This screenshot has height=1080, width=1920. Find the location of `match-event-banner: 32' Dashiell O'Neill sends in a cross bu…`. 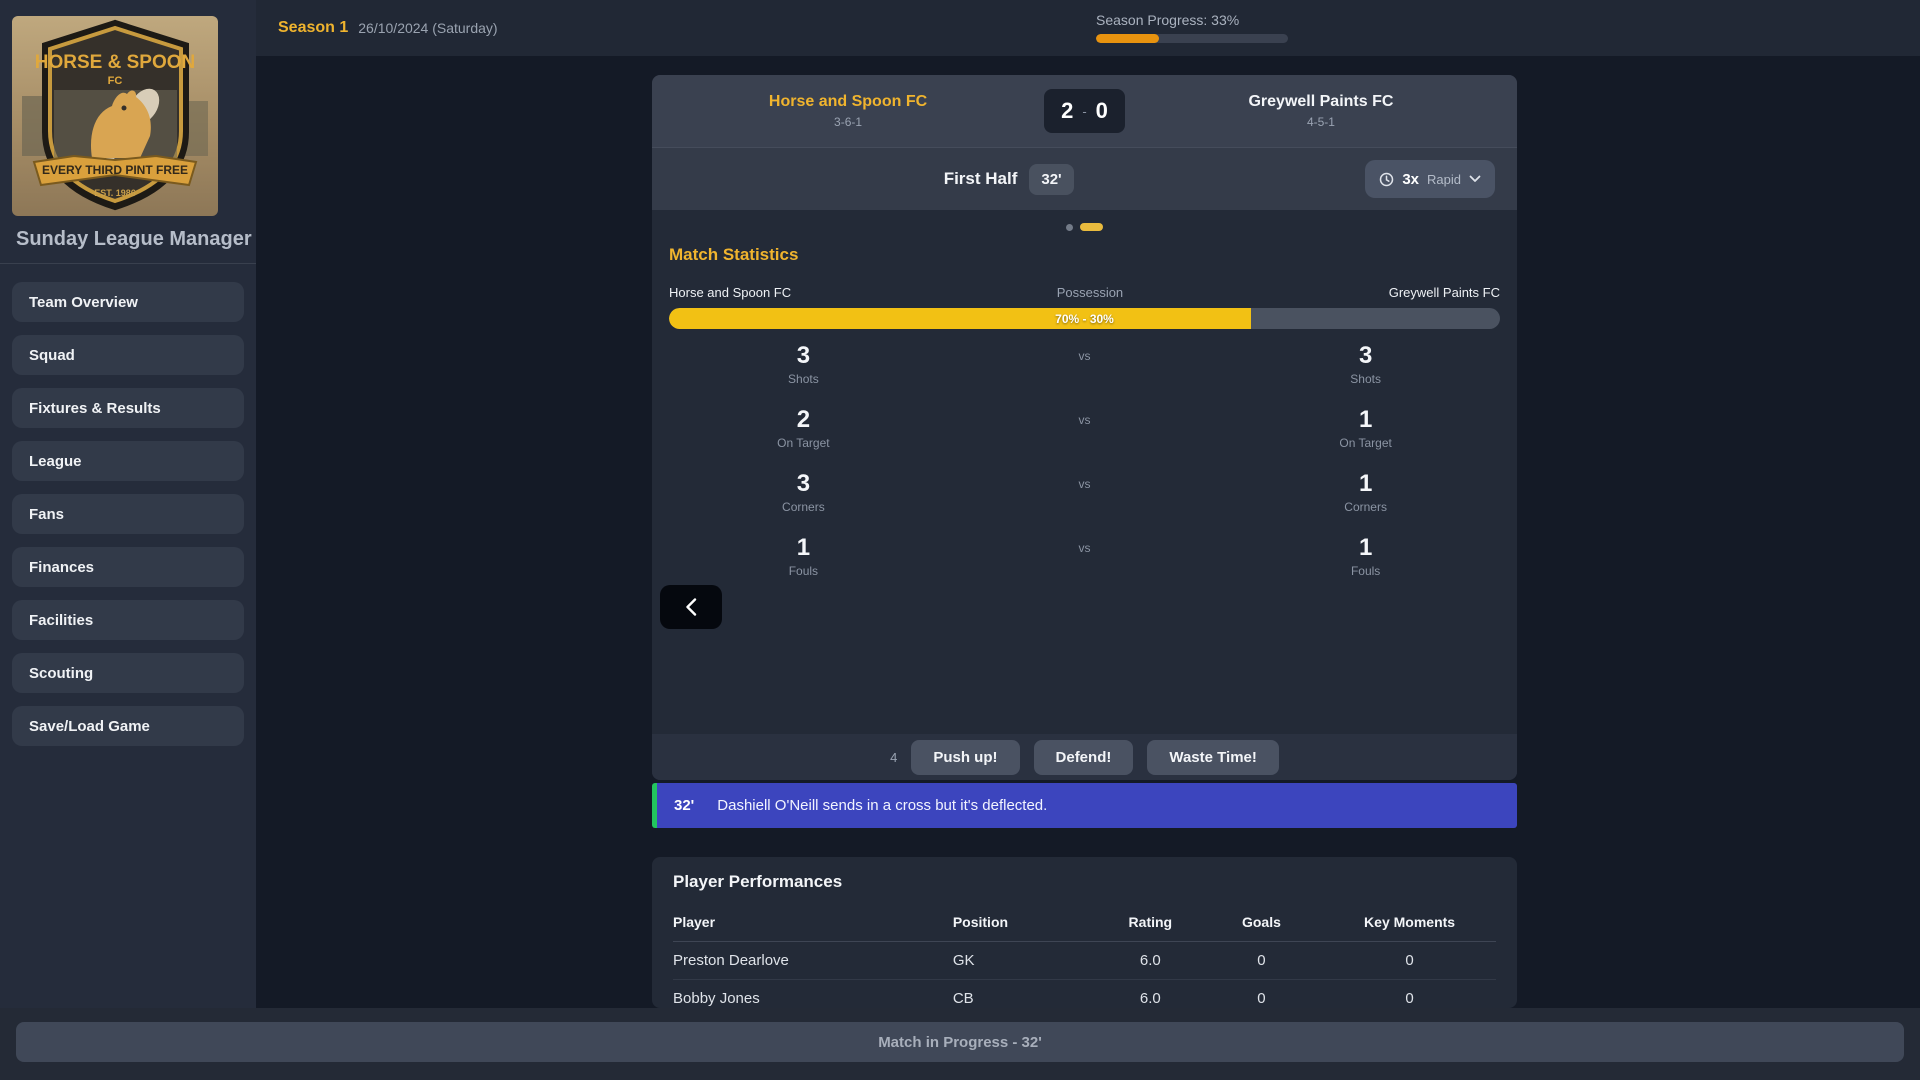

match-event-banner: 32' Dashiell O'Neill sends in a cross bu… is located at coordinates (1084, 805).